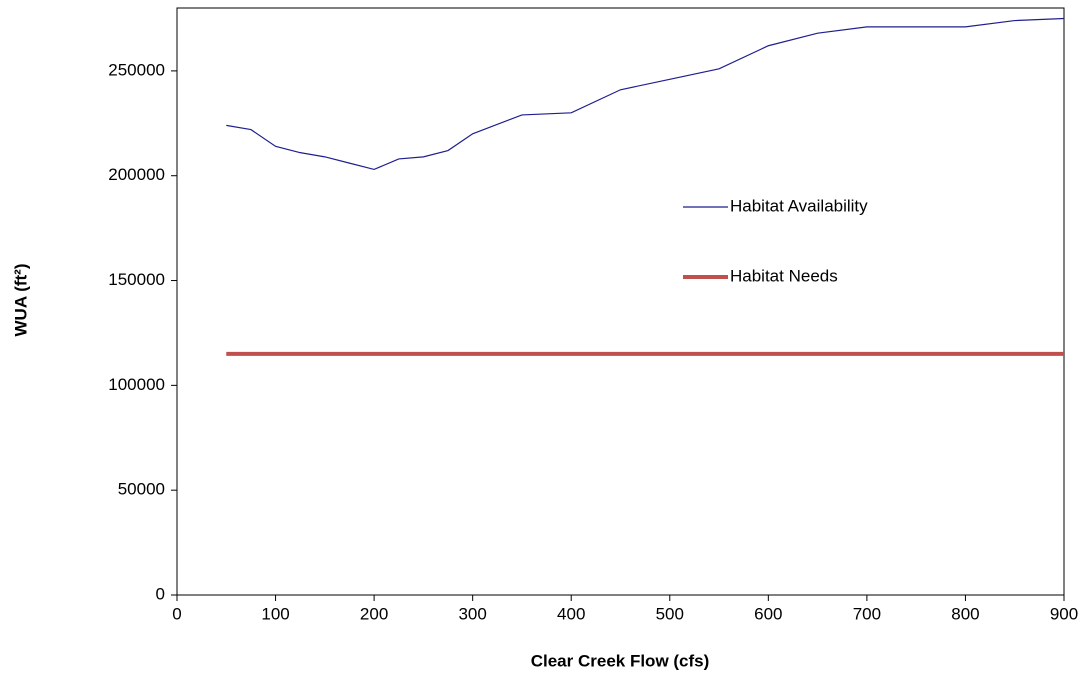 The width and height of the screenshot is (1087, 679). I want to click on y-tick-label: 50000, so click(141, 489).